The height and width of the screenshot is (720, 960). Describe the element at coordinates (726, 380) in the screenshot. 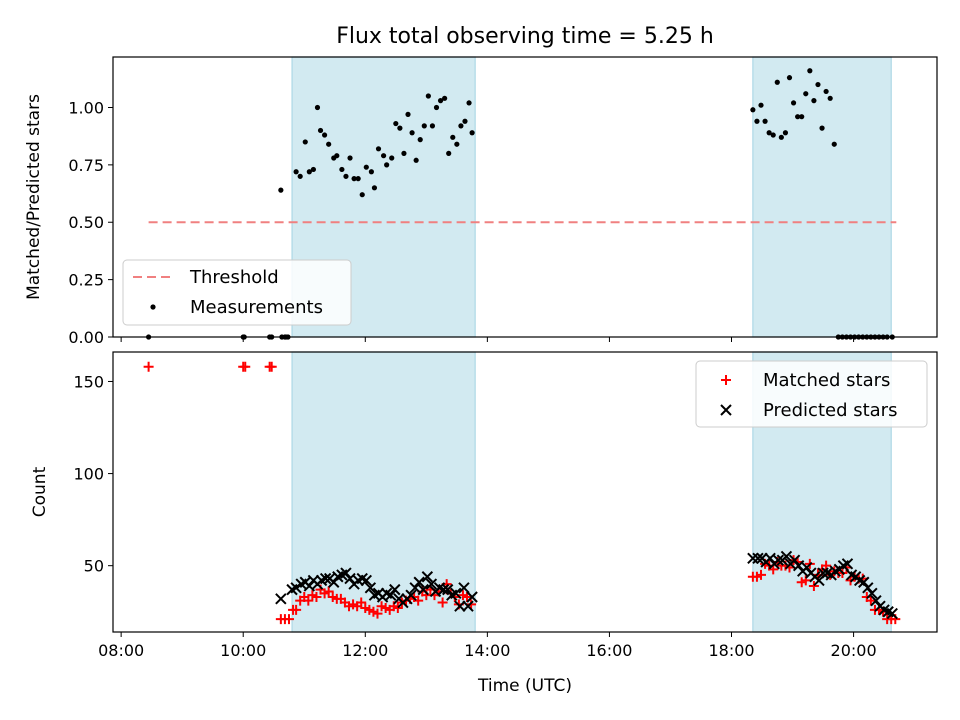

I see `matched-stars-legend-swatch` at that location.